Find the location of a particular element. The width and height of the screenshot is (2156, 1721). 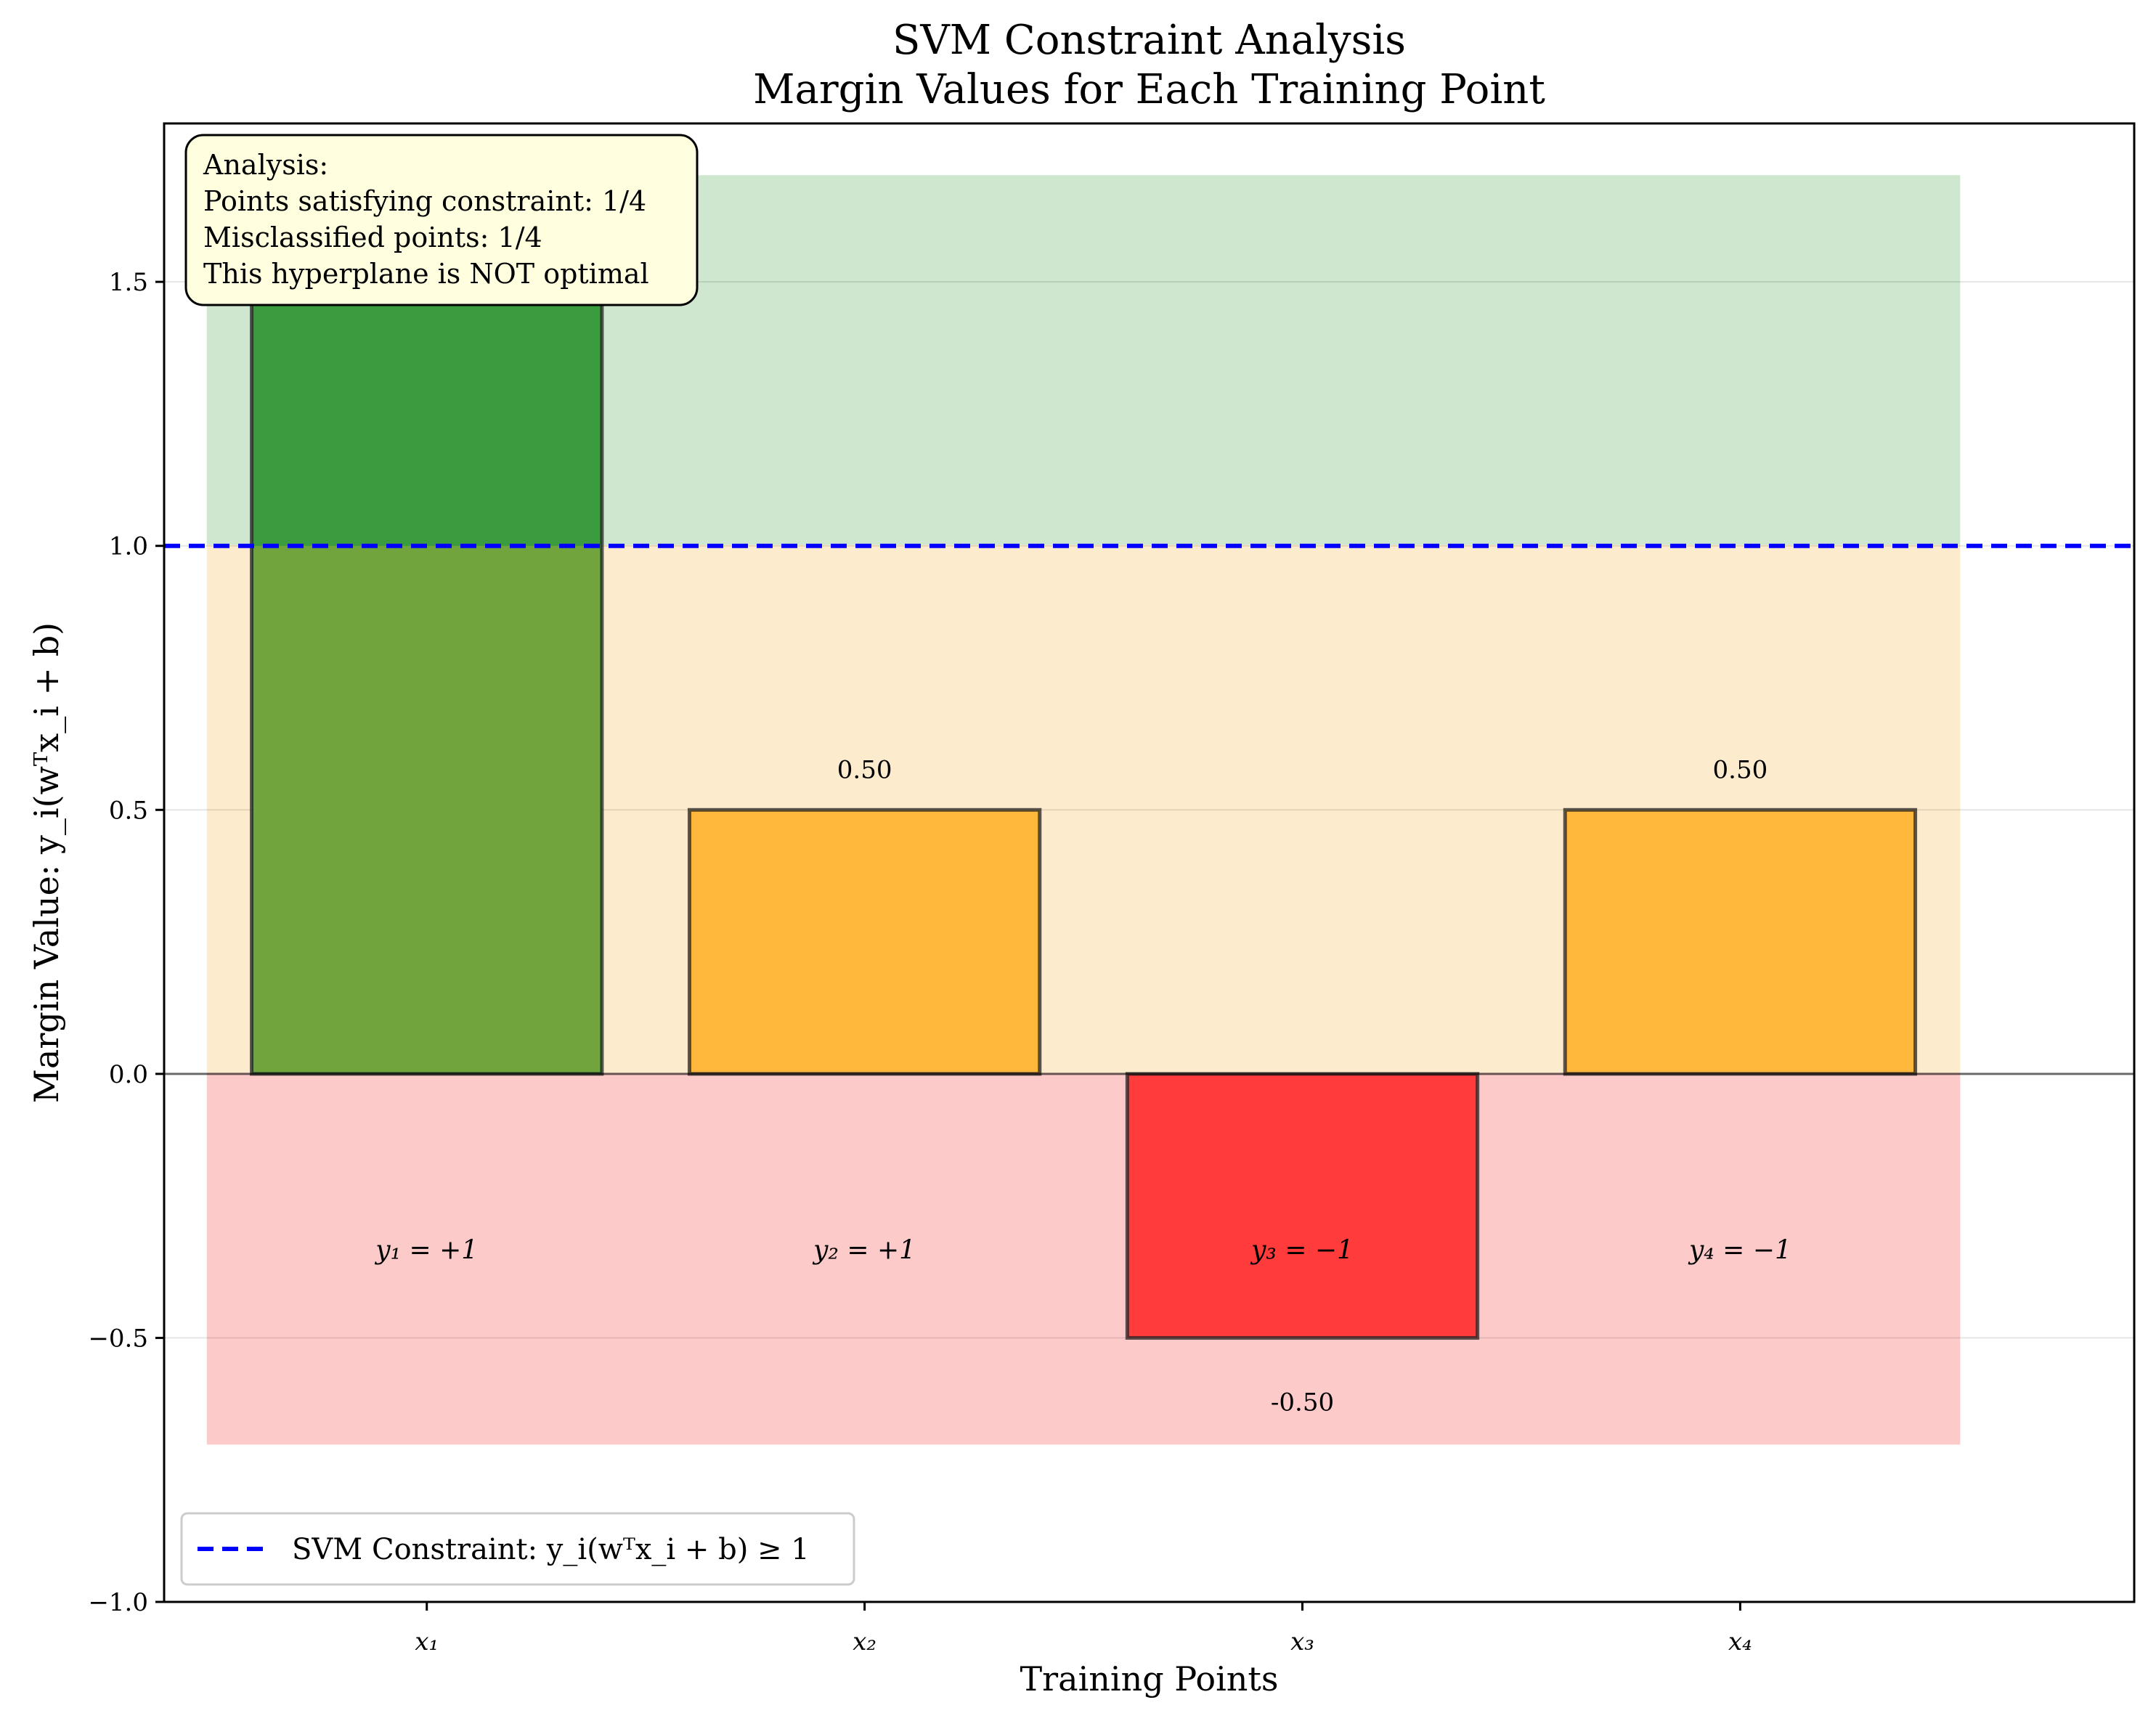

analysis-line-4: This hyperplane is NOT optimal is located at coordinates (426, 274).